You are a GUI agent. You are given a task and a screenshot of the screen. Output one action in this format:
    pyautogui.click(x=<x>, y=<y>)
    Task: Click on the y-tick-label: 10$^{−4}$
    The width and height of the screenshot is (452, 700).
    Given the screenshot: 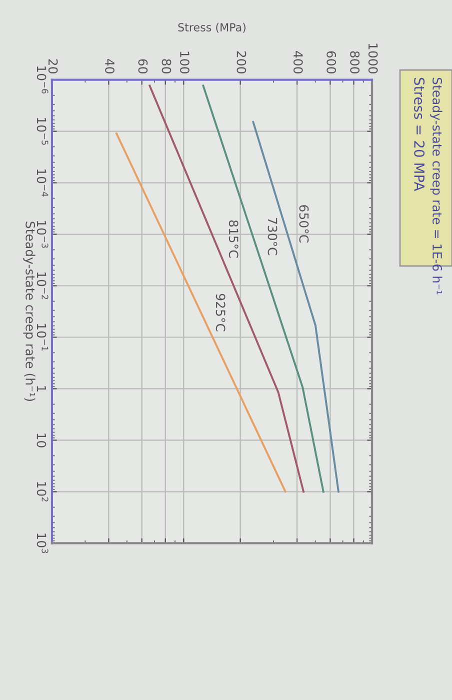 What is the action you would take?
    pyautogui.click(x=42, y=183)
    